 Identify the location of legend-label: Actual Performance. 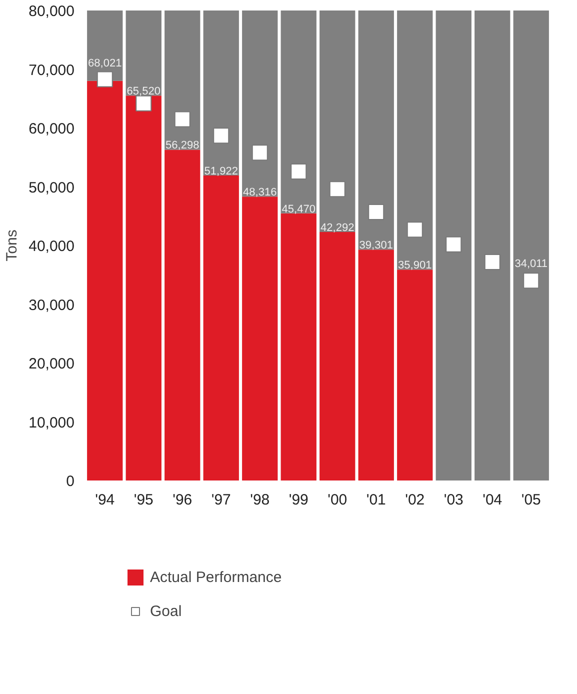
(216, 577).